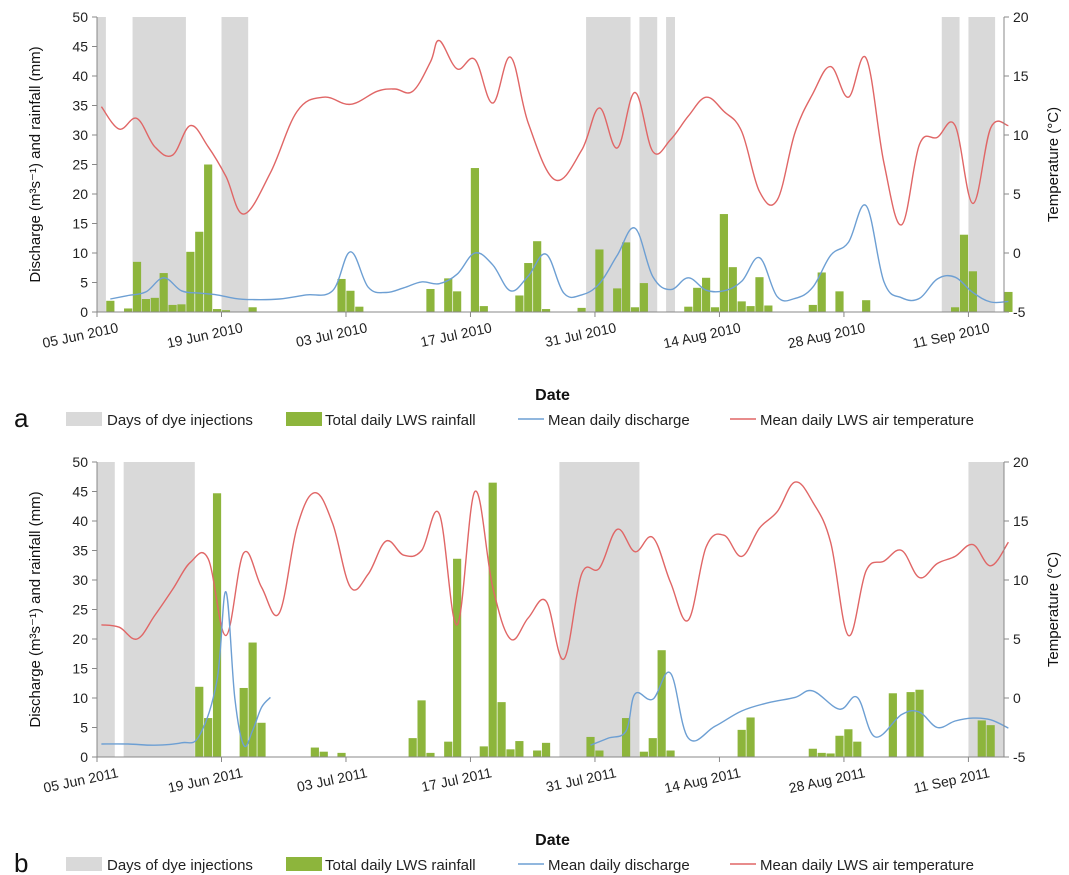 Image resolution: width=1069 pixels, height=875 pixels. I want to click on x-tick-label: 17 Jul 2010, so click(456, 334).